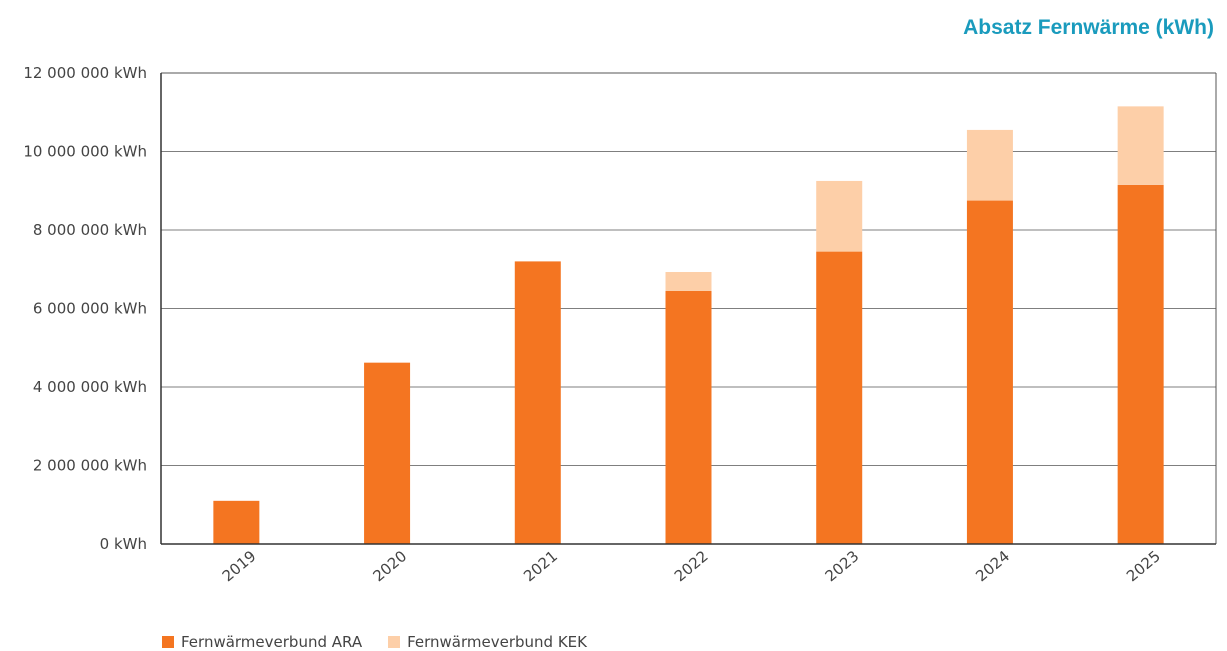 This screenshot has width=1227, height=651. Describe the element at coordinates (394, 642) in the screenshot. I see `legend-swatch-kek` at that location.